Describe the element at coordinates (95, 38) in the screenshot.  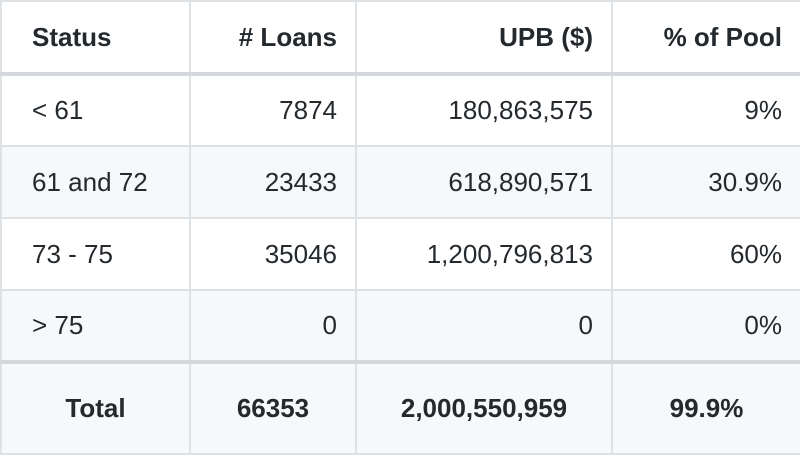
I see `header-status: Status` at that location.